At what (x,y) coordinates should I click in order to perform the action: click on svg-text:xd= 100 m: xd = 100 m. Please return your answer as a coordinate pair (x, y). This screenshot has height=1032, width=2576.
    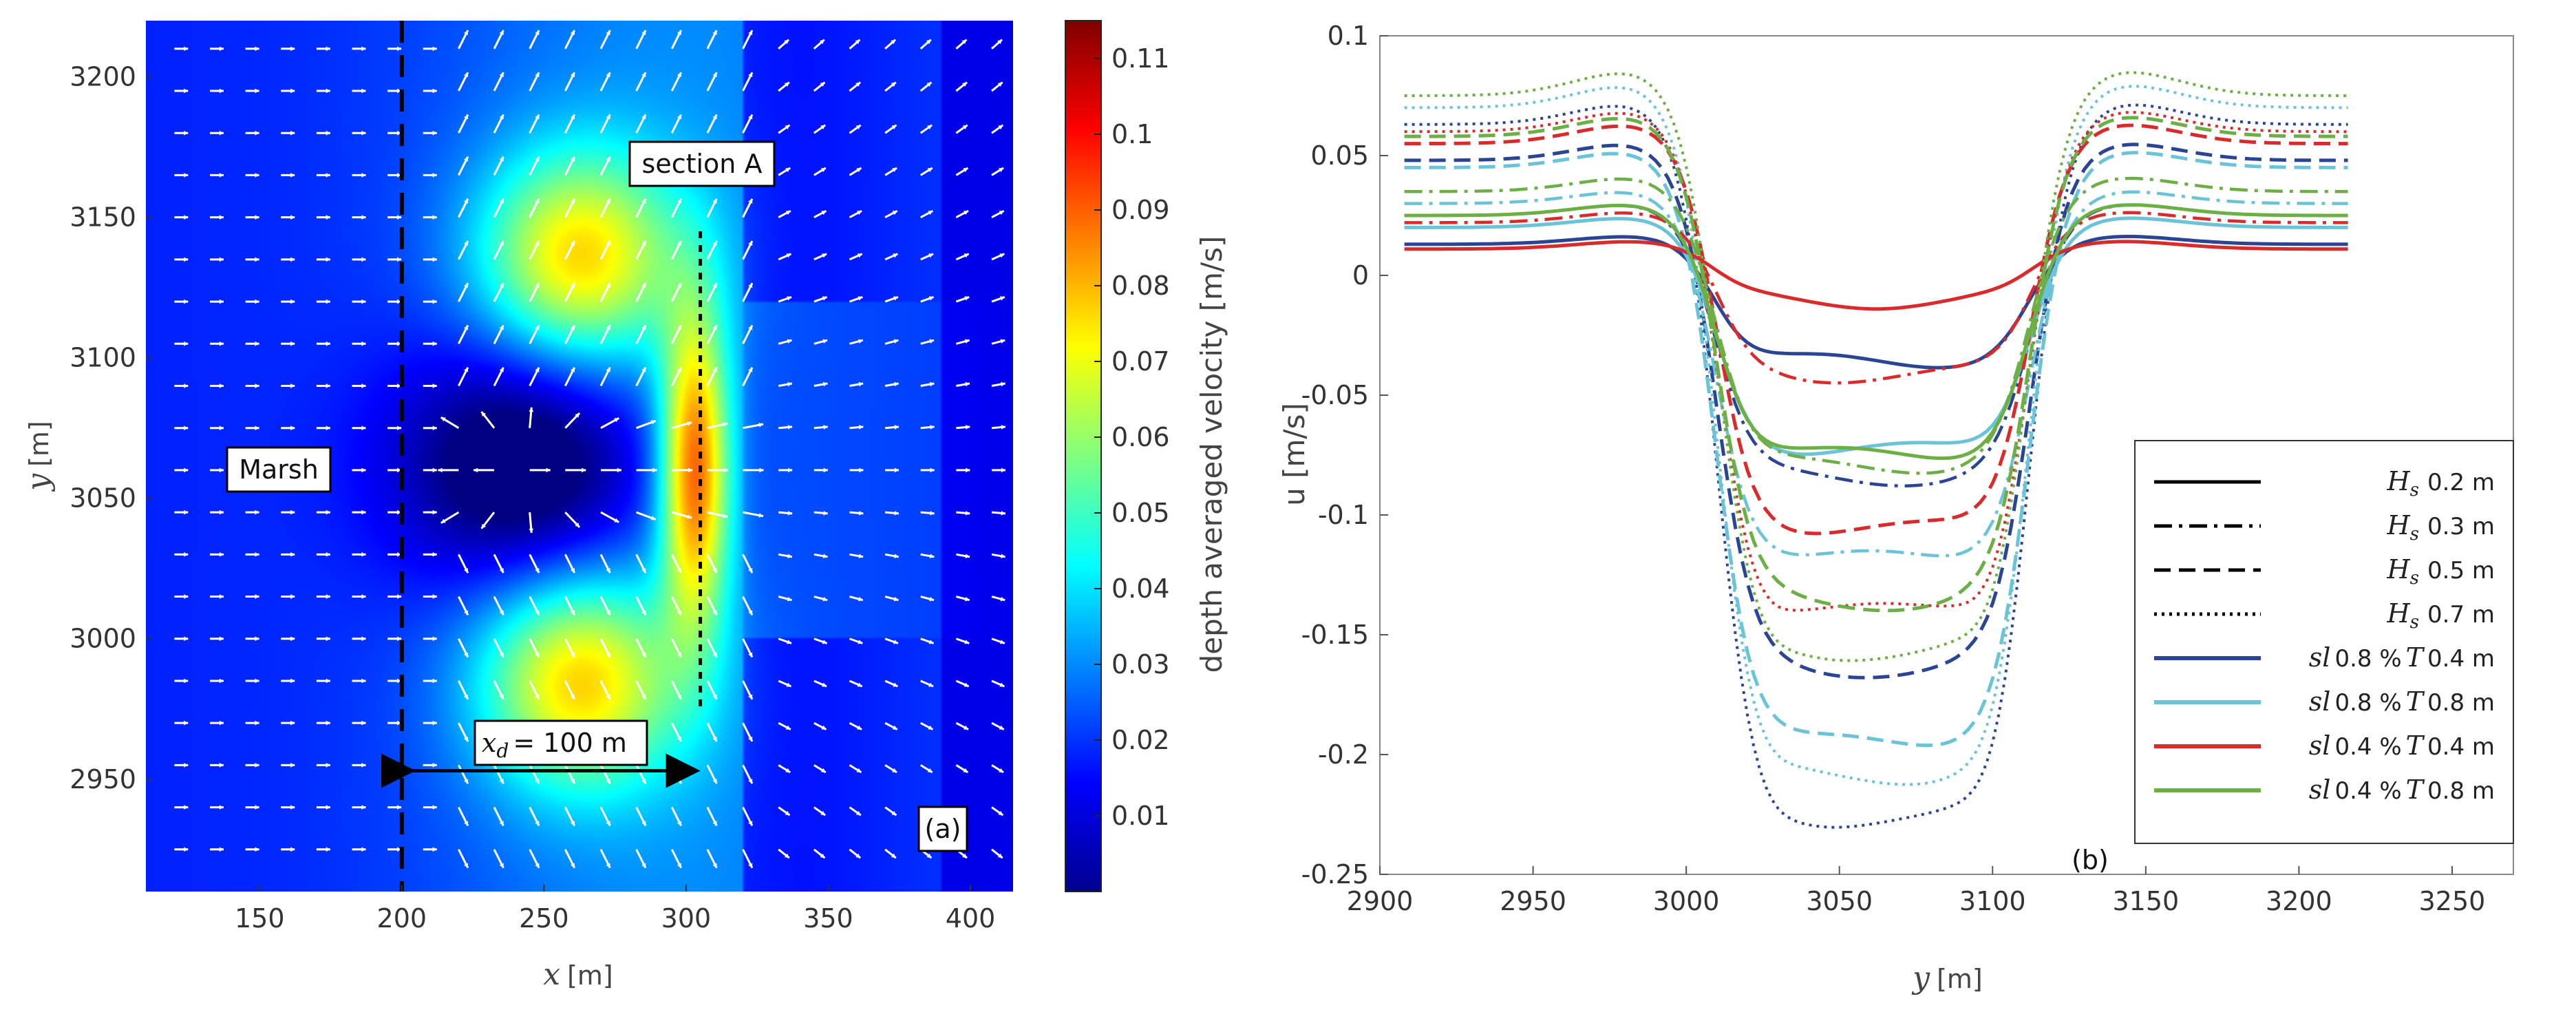
    Looking at the image, I should click on (554, 745).